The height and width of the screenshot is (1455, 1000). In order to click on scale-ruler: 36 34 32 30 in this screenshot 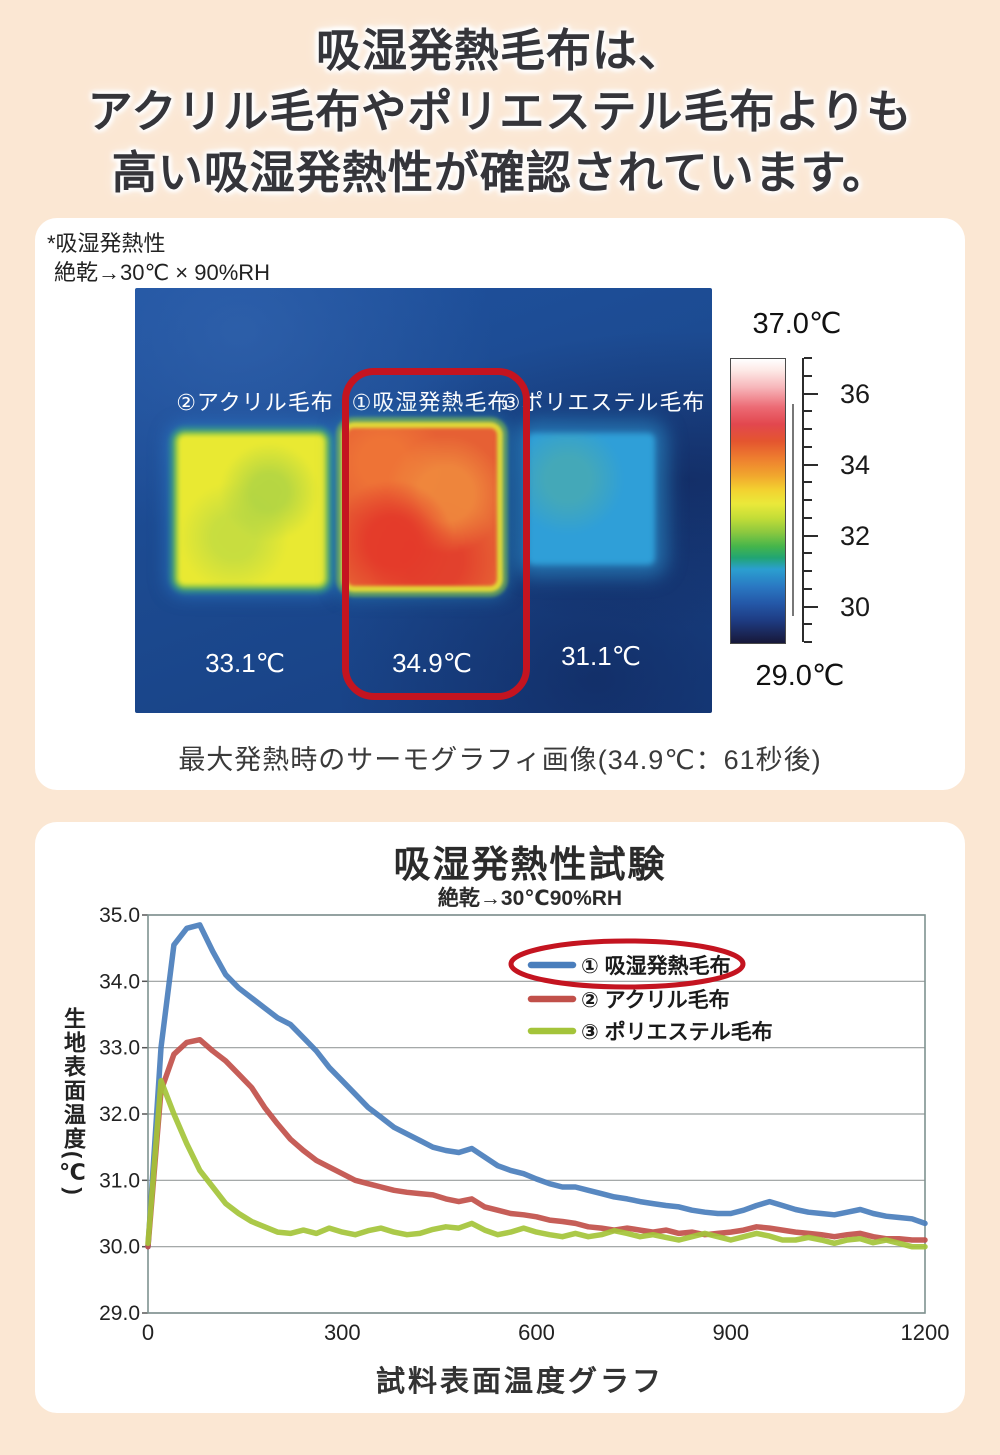, I will do `click(836, 500)`.